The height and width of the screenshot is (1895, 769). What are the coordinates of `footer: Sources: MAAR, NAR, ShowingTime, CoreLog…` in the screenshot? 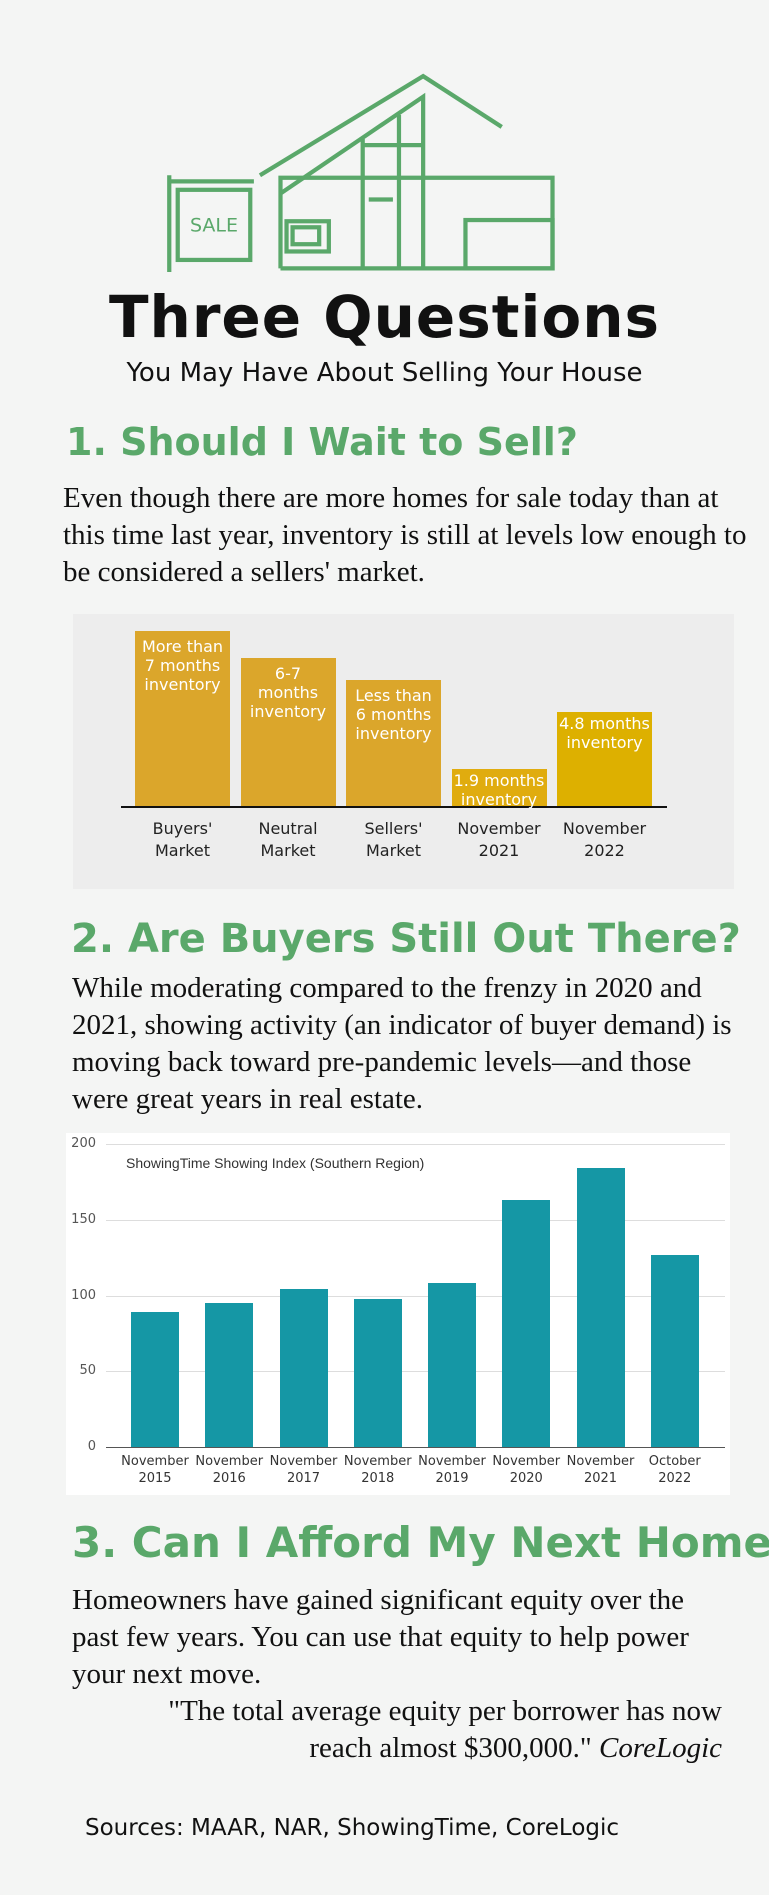 It's located at (352, 1828).